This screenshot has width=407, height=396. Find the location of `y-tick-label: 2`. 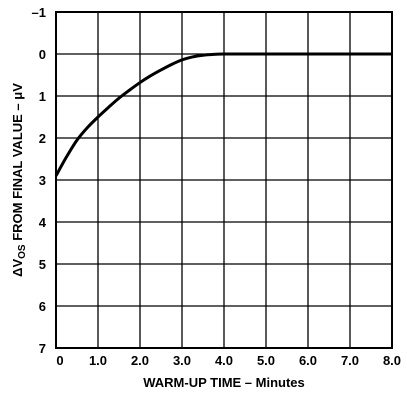

y-tick-label: 2 is located at coordinates (42, 138).